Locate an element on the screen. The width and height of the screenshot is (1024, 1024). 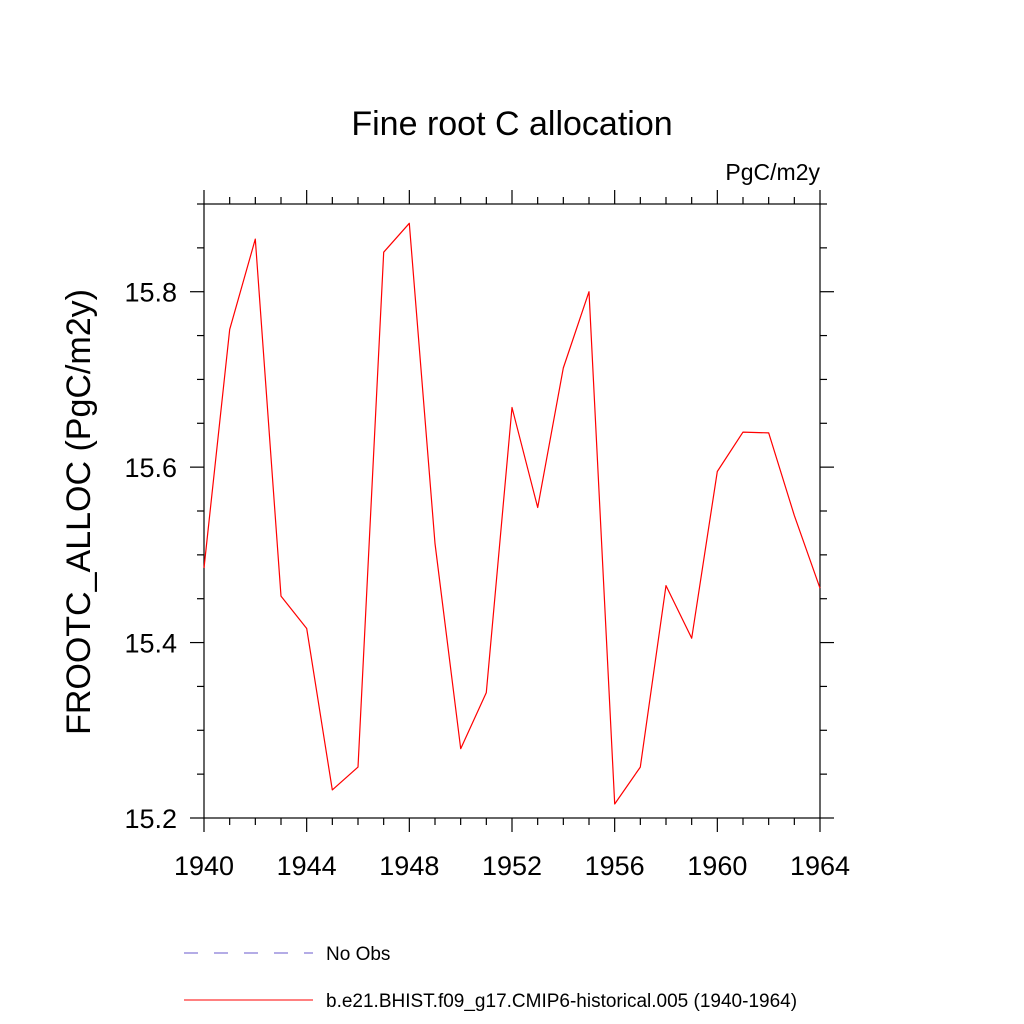
x-tick-labels: 1940 1944 1948 1952 1956 1960 1964 is located at coordinates (512, 866).